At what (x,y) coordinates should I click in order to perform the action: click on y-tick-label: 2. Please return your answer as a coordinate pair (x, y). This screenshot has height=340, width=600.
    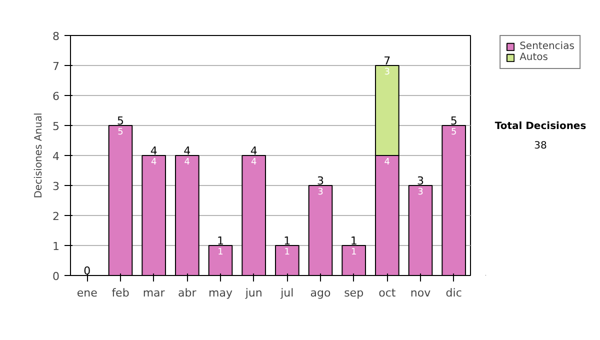
    Looking at the image, I should click on (56, 216).